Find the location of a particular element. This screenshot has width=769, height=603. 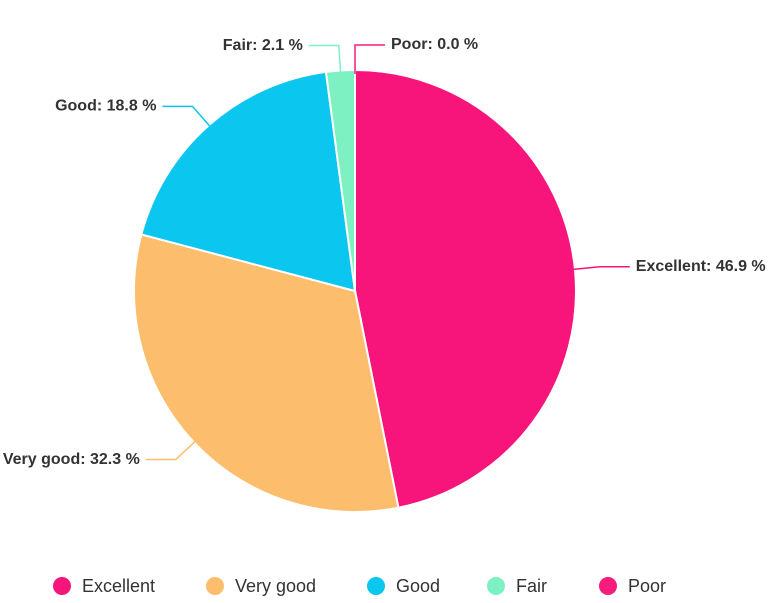

legend-label: Good is located at coordinates (418, 586).